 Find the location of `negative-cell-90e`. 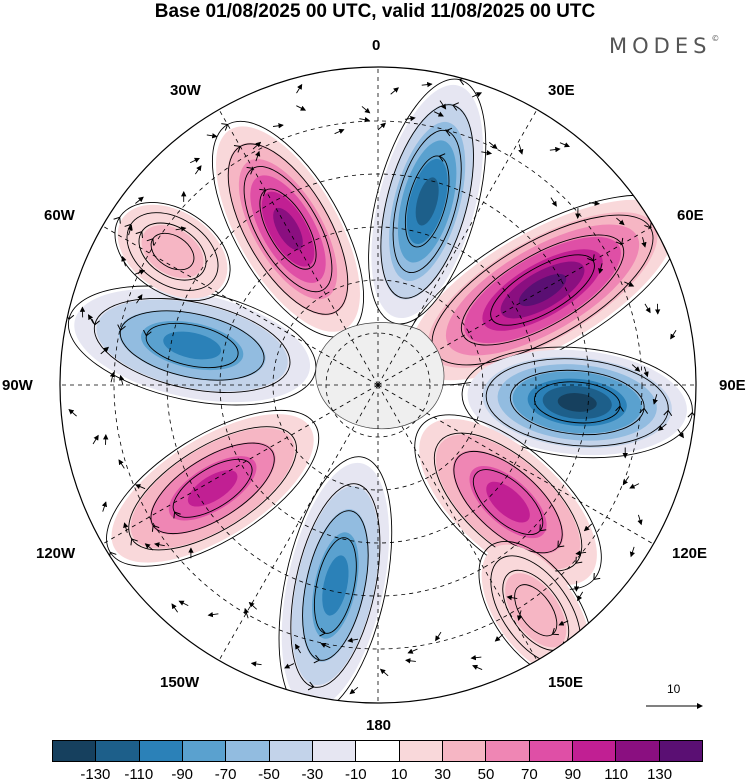

negative-cell-90e is located at coordinates (578, 402).